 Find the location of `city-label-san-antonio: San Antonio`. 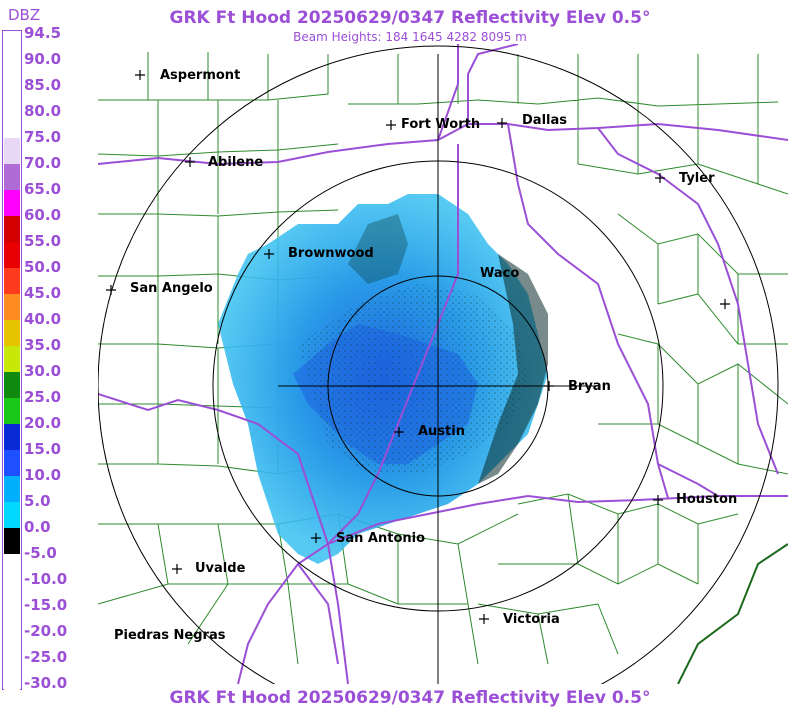

city-label-san-antonio: San Antonio is located at coordinates (381, 538).